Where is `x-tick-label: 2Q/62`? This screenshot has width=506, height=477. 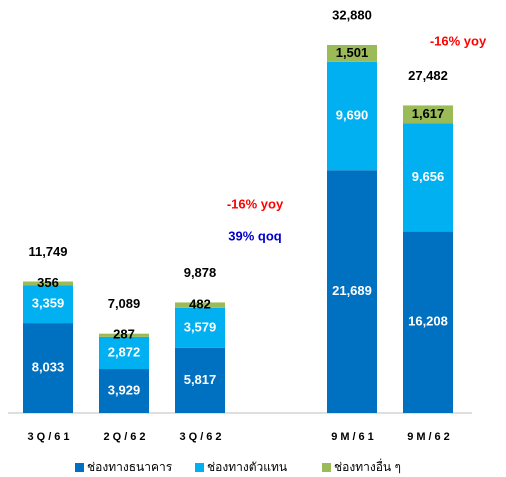
x-tick-label: 2Q/62 is located at coordinates (126, 437).